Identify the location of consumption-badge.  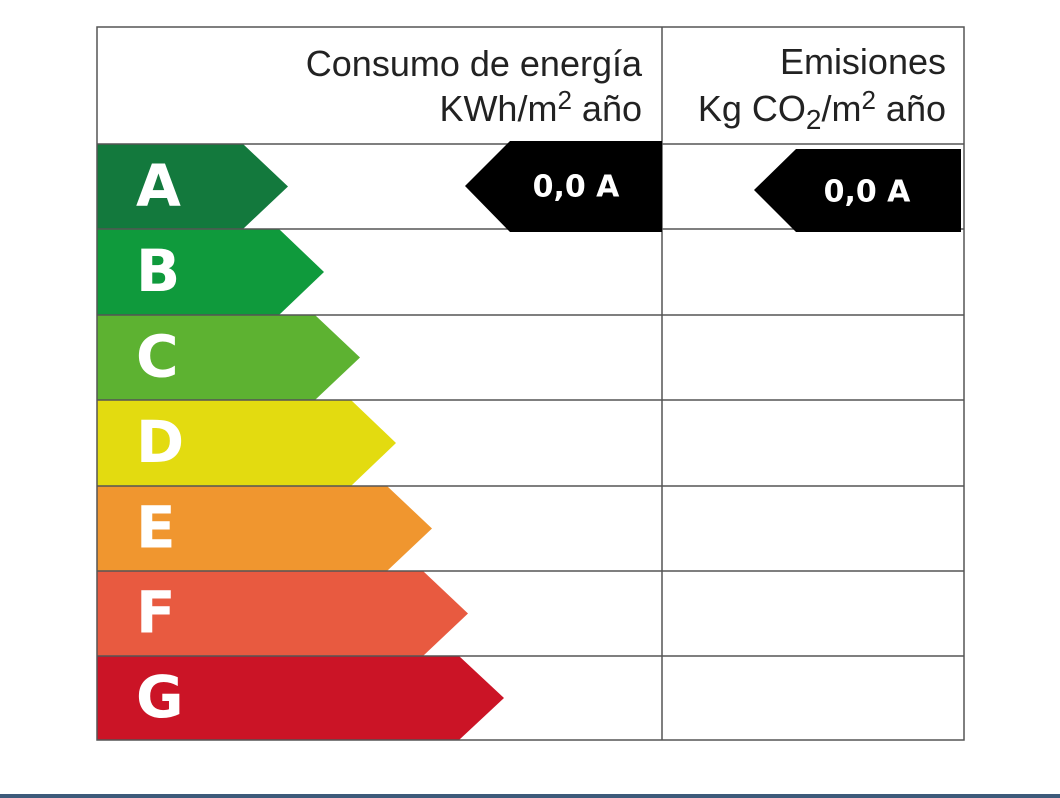
(563, 186).